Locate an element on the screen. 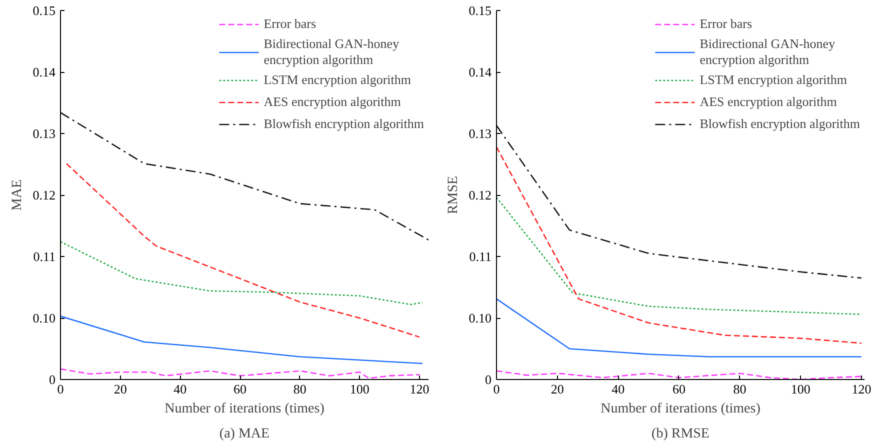  text: (b) RMSE is located at coordinates (681, 434).